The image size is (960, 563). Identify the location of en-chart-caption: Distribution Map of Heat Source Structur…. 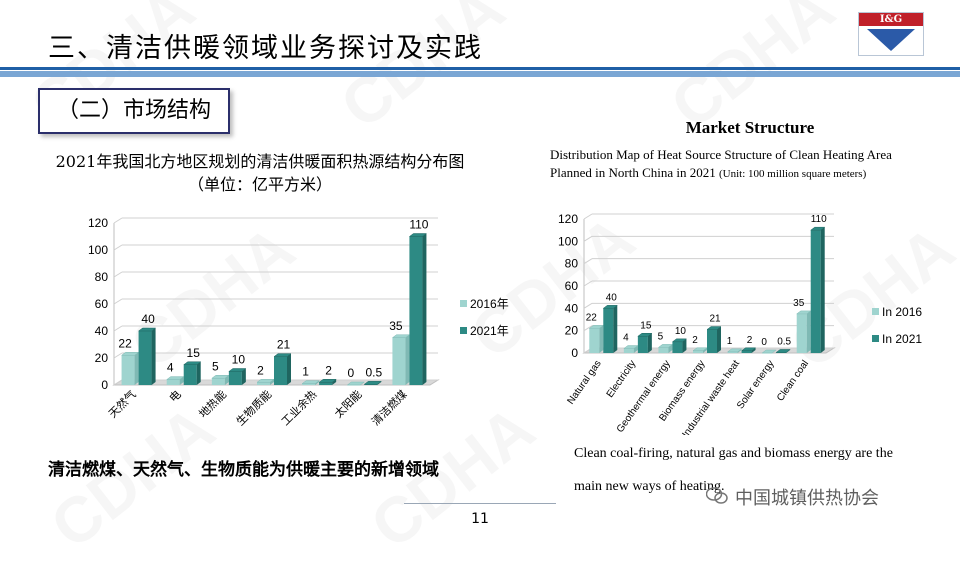
(735, 164).